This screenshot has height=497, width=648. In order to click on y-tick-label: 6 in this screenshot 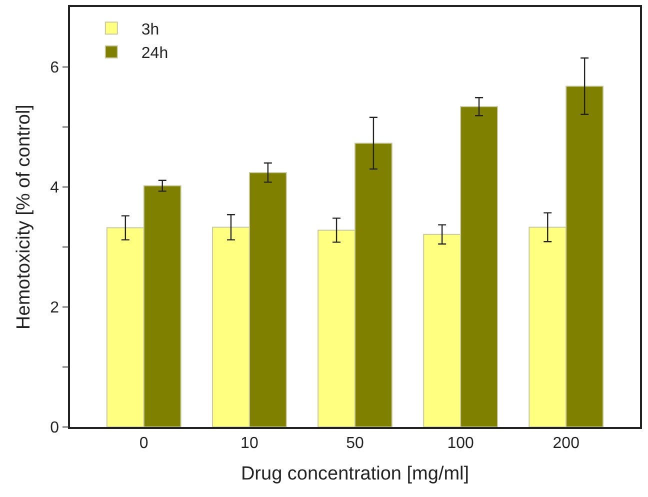, I will do `click(55, 68)`.